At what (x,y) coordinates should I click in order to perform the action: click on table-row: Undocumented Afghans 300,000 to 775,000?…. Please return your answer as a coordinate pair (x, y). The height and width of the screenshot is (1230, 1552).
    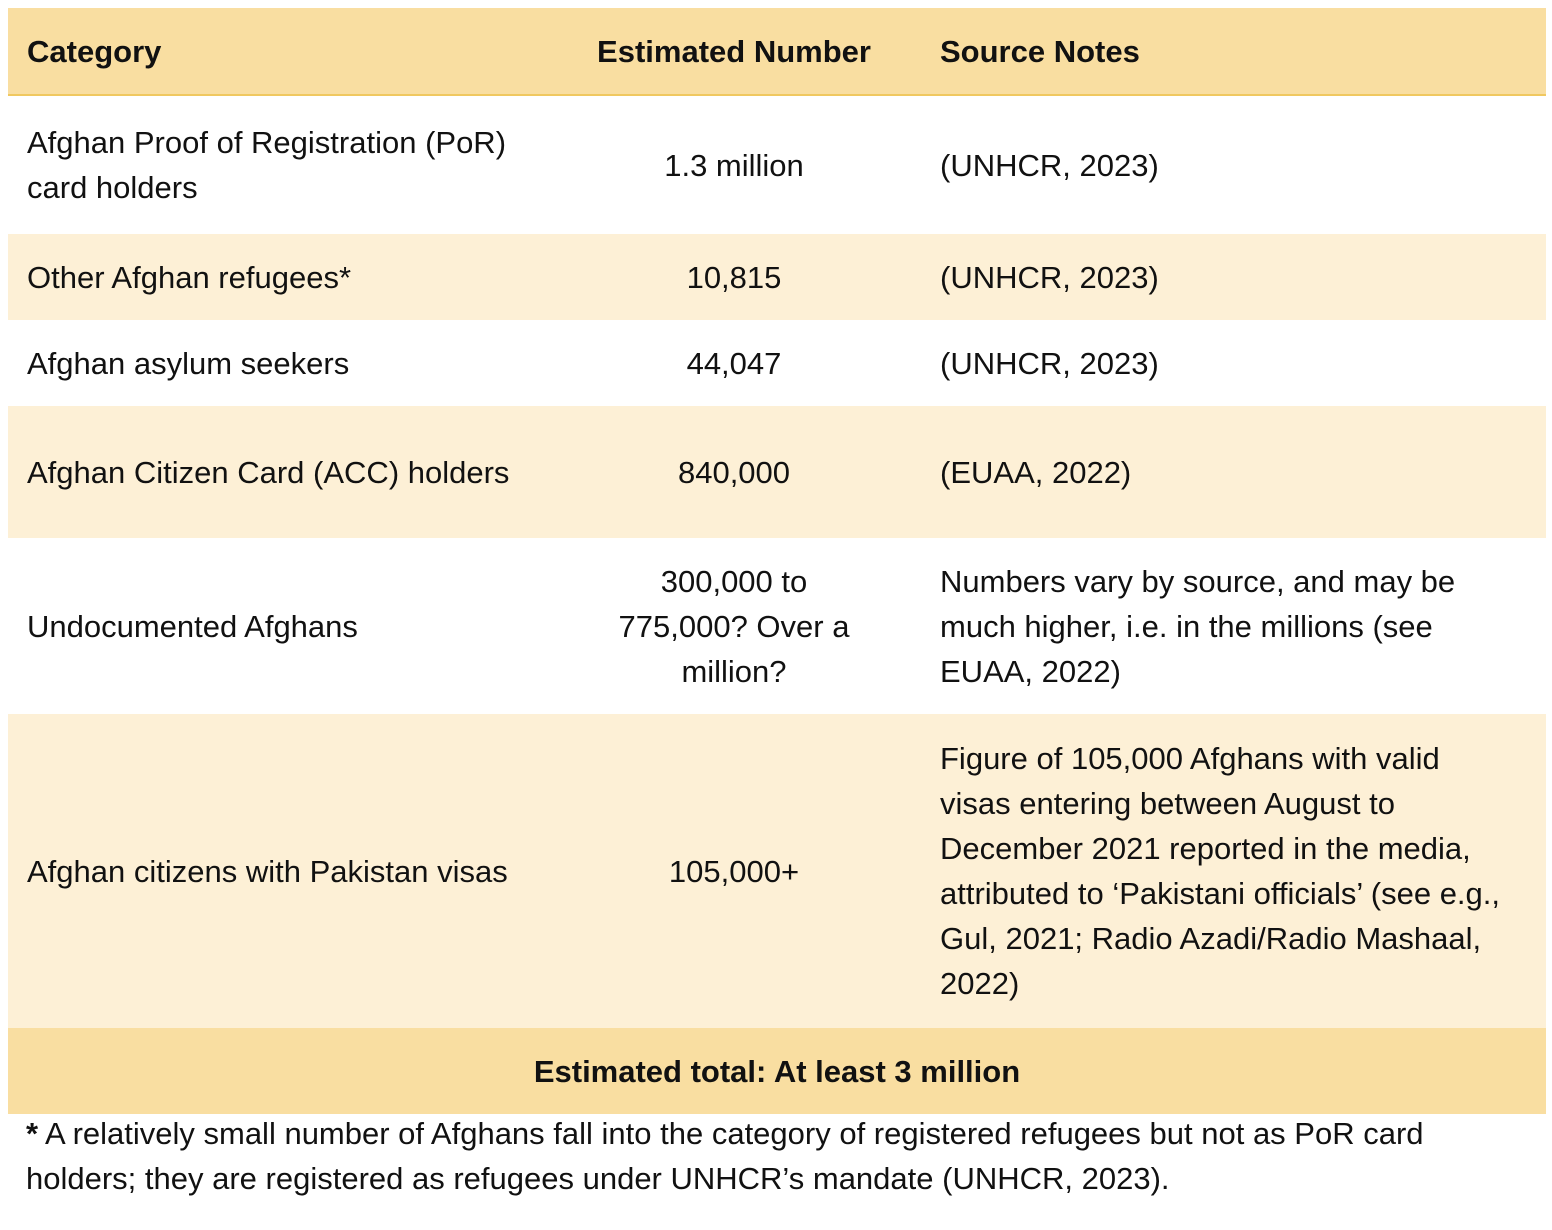
    Looking at the image, I should click on (777, 626).